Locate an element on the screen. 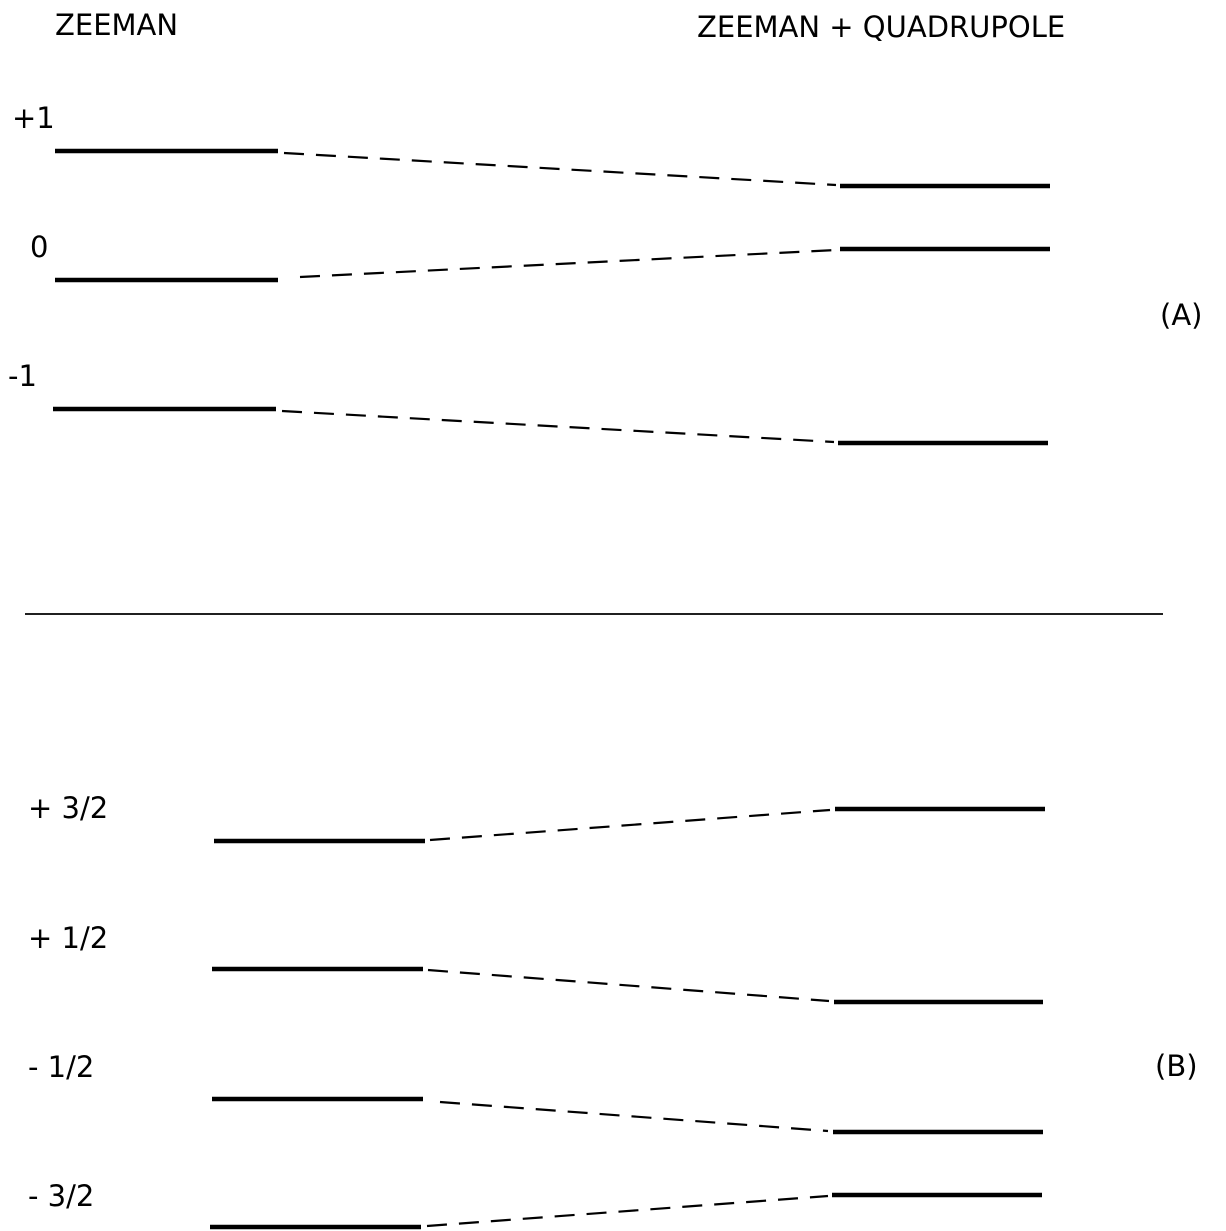 This screenshot has width=1226, height=1231. panel-tag-a: (A) is located at coordinates (1181, 315).